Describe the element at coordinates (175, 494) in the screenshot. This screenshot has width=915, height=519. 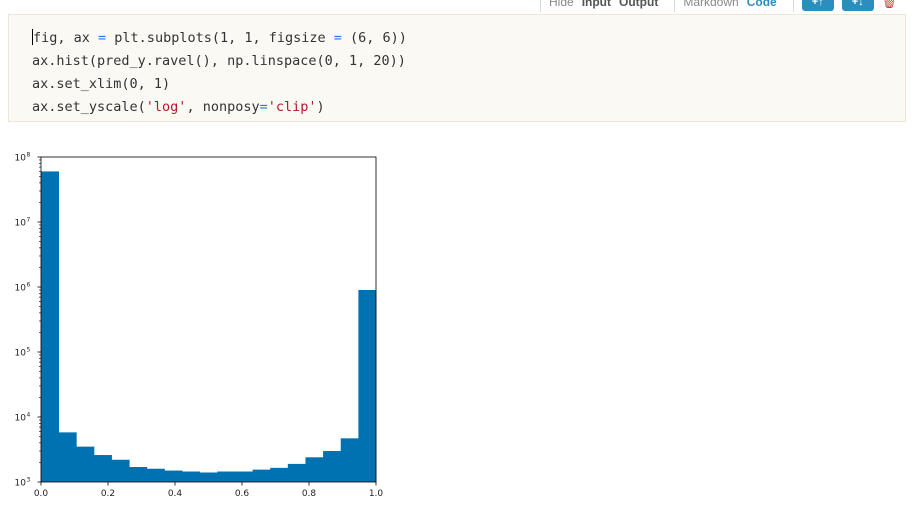
I see `x-tick-label: 0.4` at that location.